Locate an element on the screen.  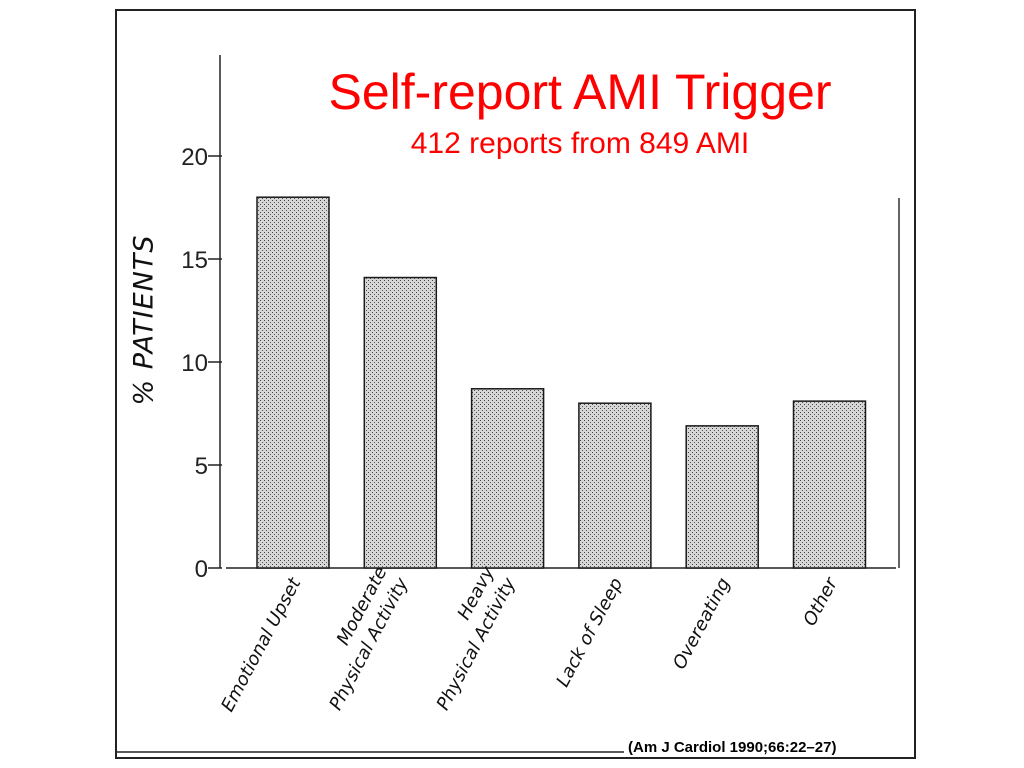
x-tick-label-line: Emotional Upset is located at coordinates (261, 645).